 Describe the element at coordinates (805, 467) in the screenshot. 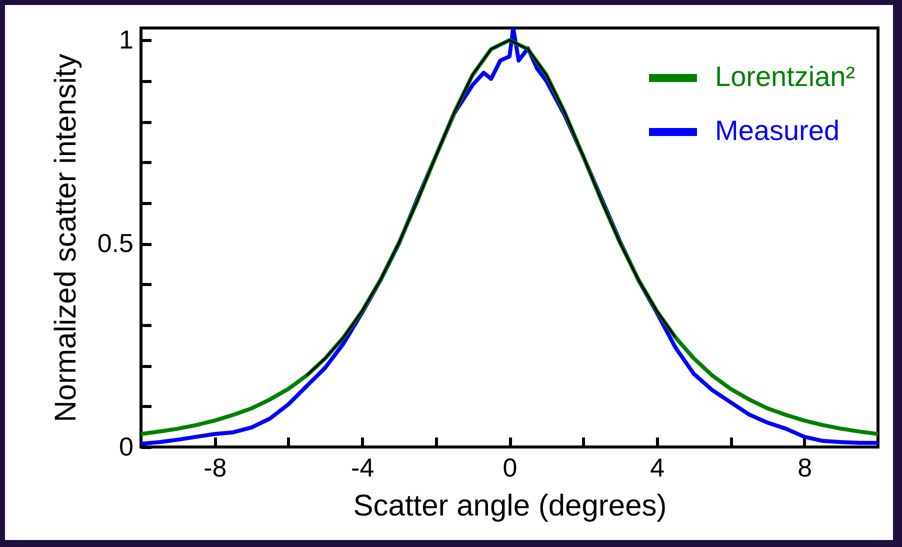

I see `x-tick-label: 8` at that location.